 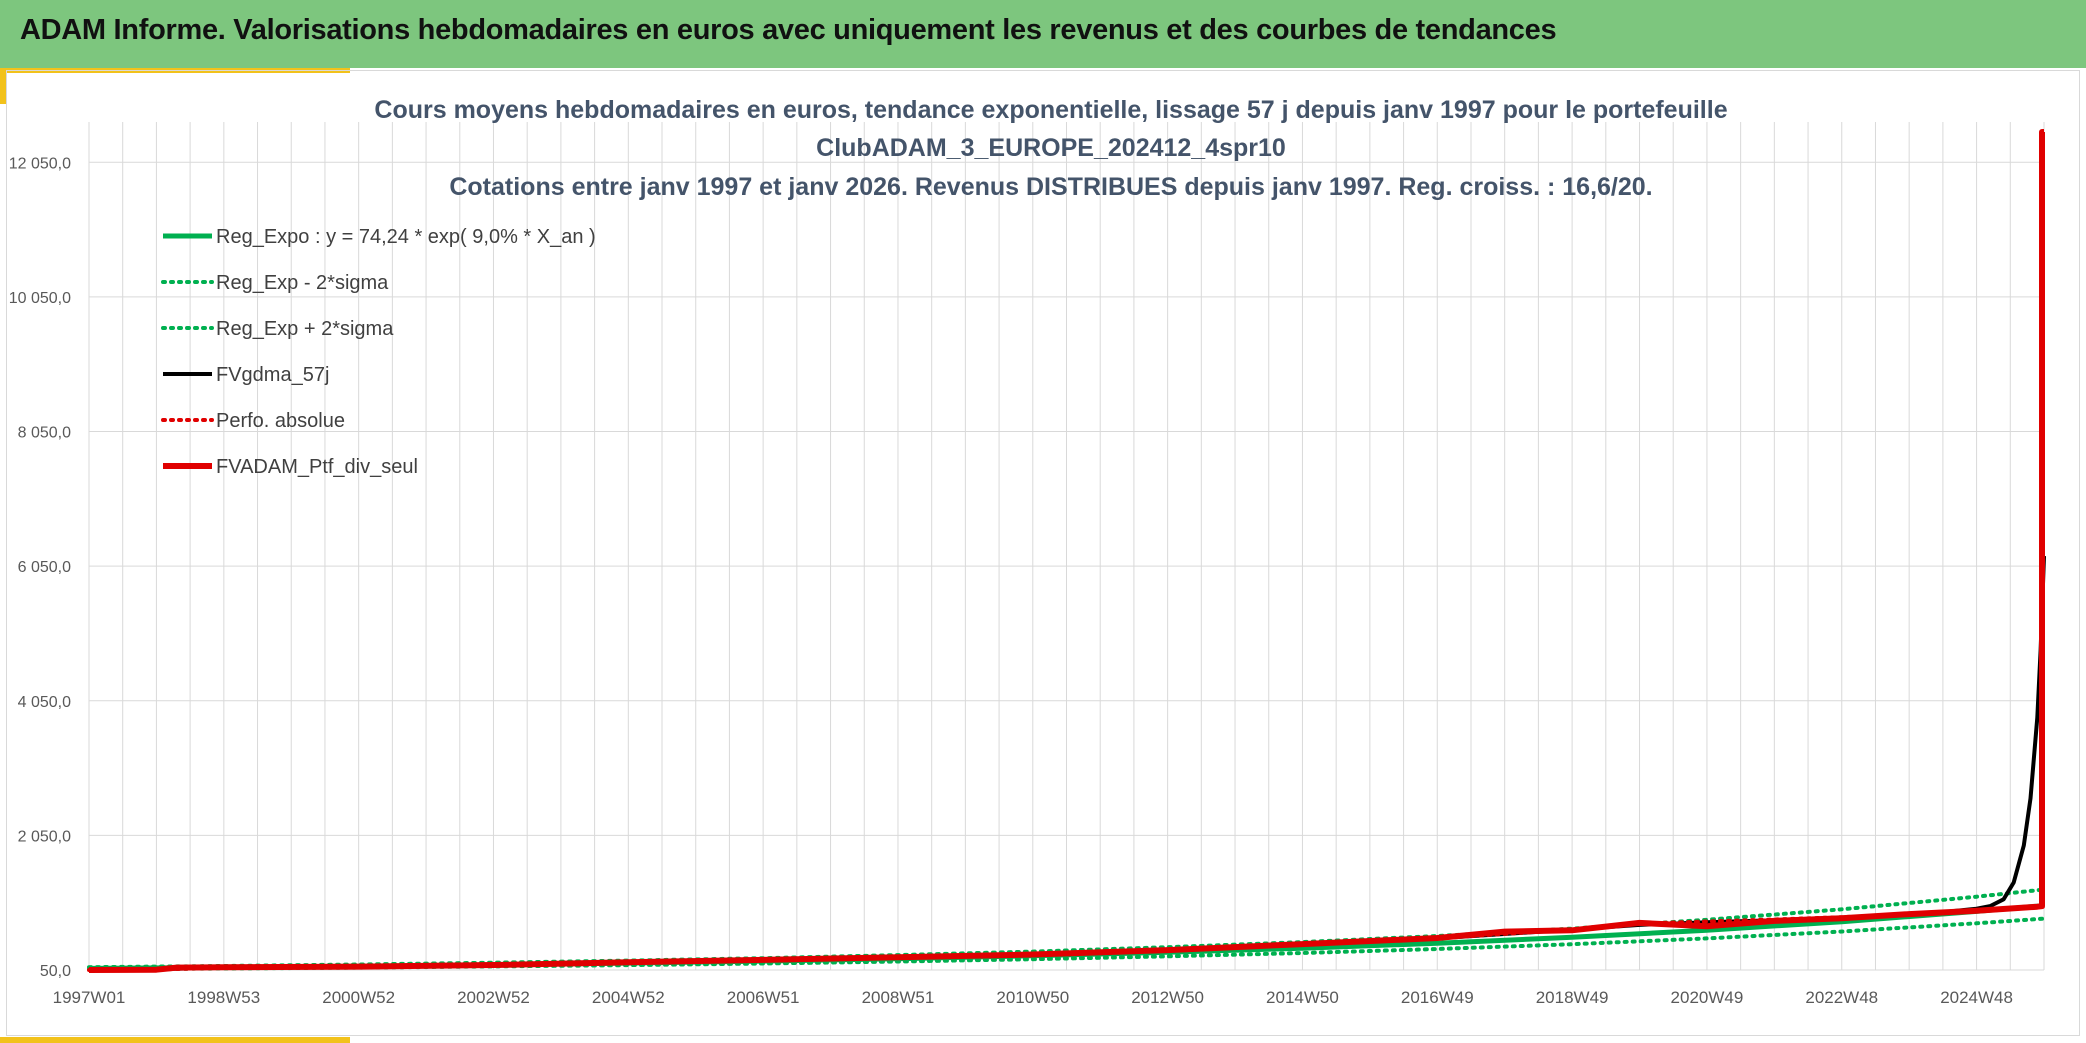 I want to click on x-tick-label: 2008W51, so click(x=898, y=997).